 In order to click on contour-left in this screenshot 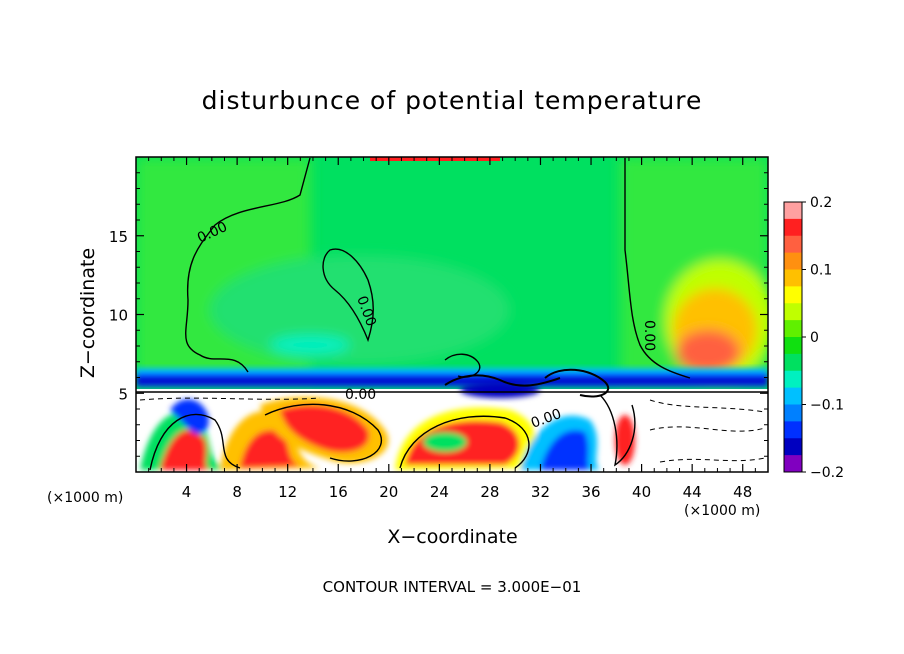, I will do `click(248, 265)`.